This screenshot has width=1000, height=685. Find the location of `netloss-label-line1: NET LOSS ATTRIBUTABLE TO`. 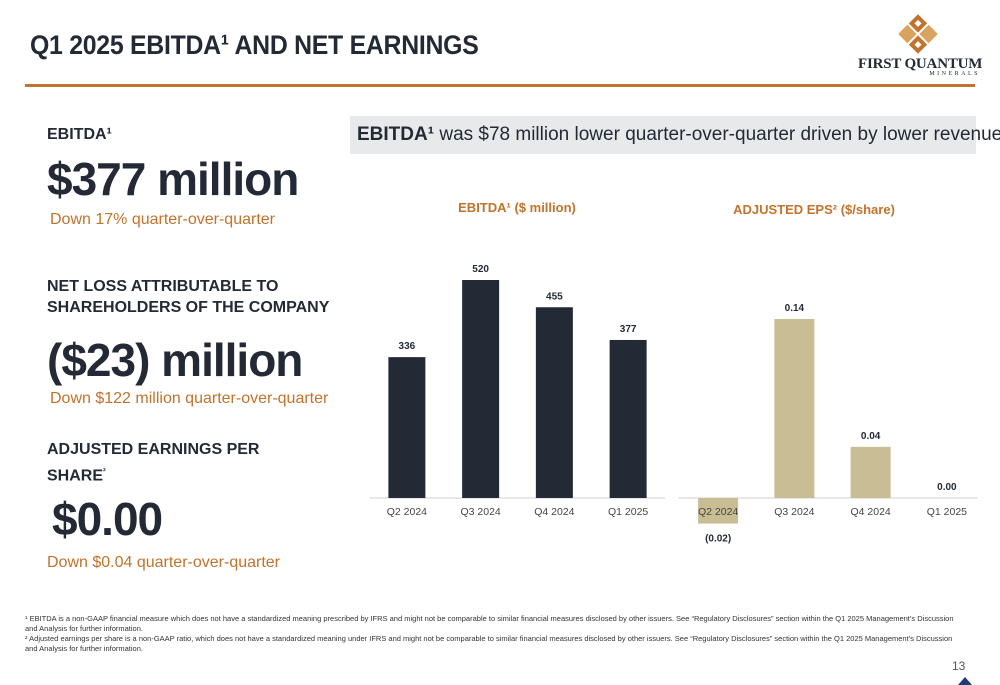

netloss-label-line1: NET LOSS ATTRIBUTABLE TO is located at coordinates (163, 286).